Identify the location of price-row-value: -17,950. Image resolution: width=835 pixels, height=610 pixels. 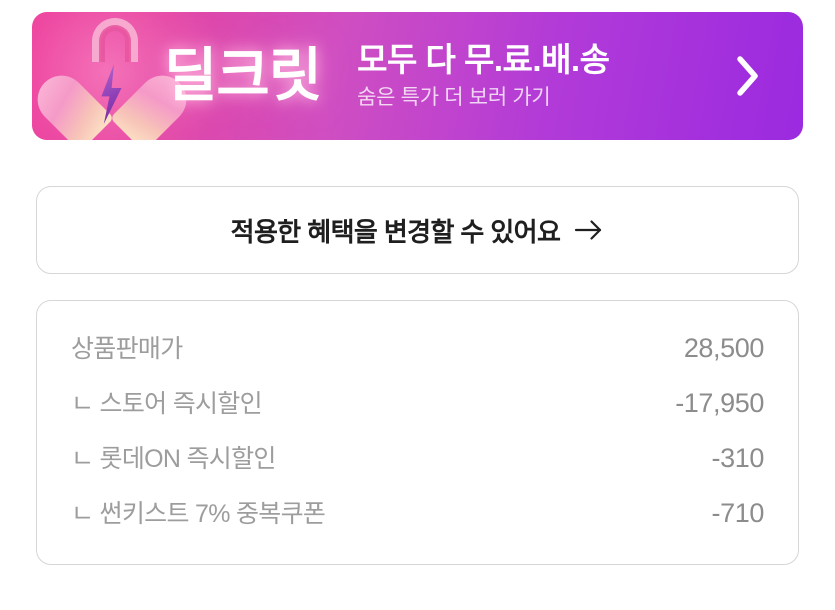
(719, 403).